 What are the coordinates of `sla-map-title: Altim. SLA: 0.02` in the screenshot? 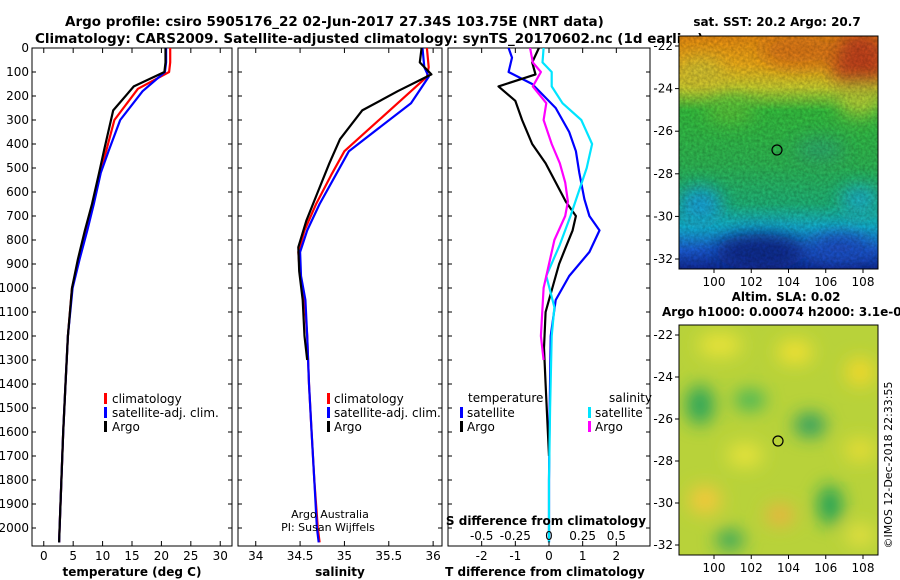 It's located at (786, 297).